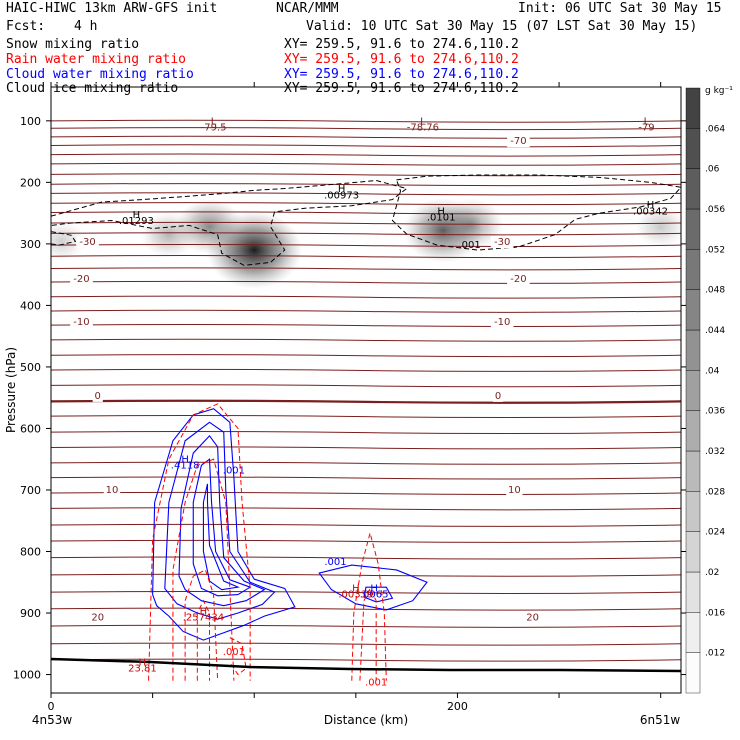  I want to click on temperature-contour-label-2: -30, so click(502, 242).